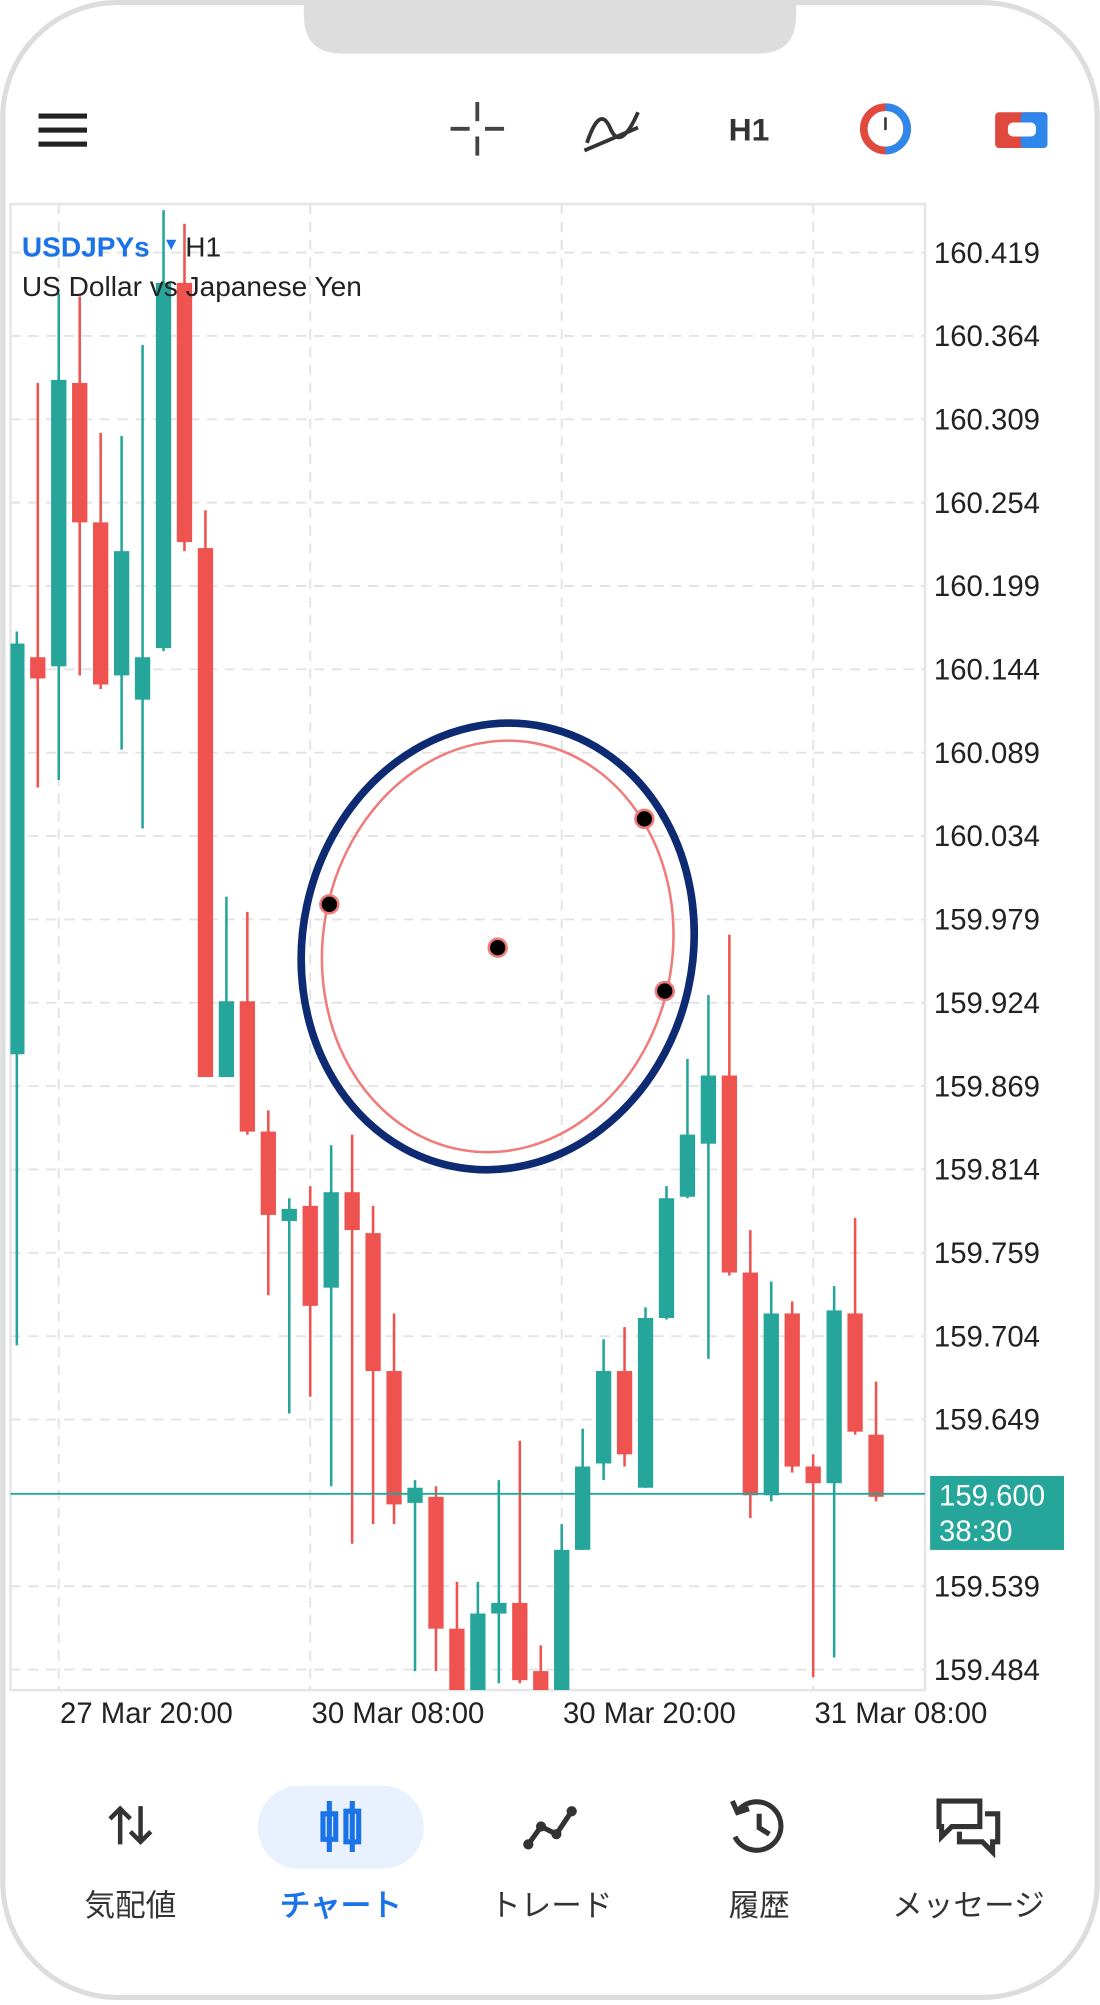 This screenshot has height=2005, width=1100. What do you see at coordinates (987, 920) in the screenshot?
I see `y-tick-label: 159.979` at bounding box center [987, 920].